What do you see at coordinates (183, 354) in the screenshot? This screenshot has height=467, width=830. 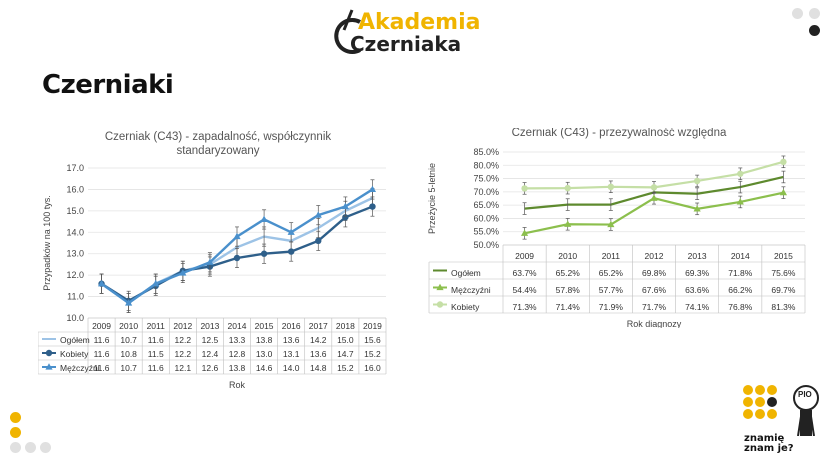 I see `table-cell: 12.2` at bounding box center [183, 354].